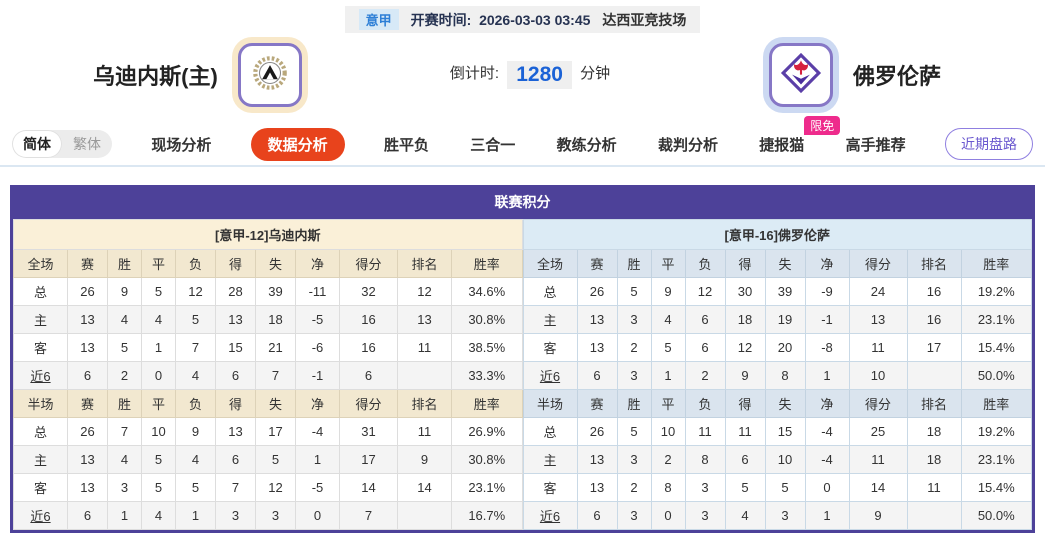 The height and width of the screenshot is (533, 1045). I want to click on lang-simplified: 简体, so click(37, 144).